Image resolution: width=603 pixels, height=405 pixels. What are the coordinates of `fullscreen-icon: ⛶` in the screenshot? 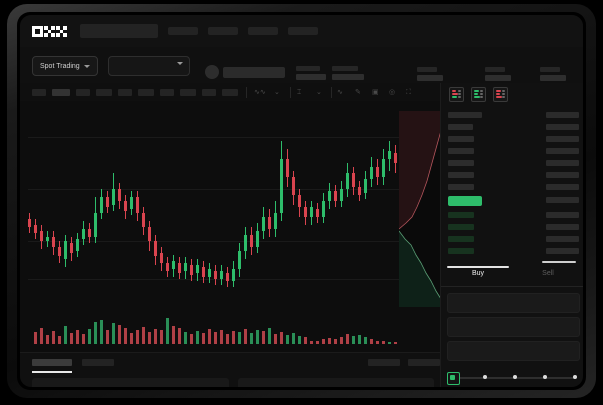 It's located at (408, 92).